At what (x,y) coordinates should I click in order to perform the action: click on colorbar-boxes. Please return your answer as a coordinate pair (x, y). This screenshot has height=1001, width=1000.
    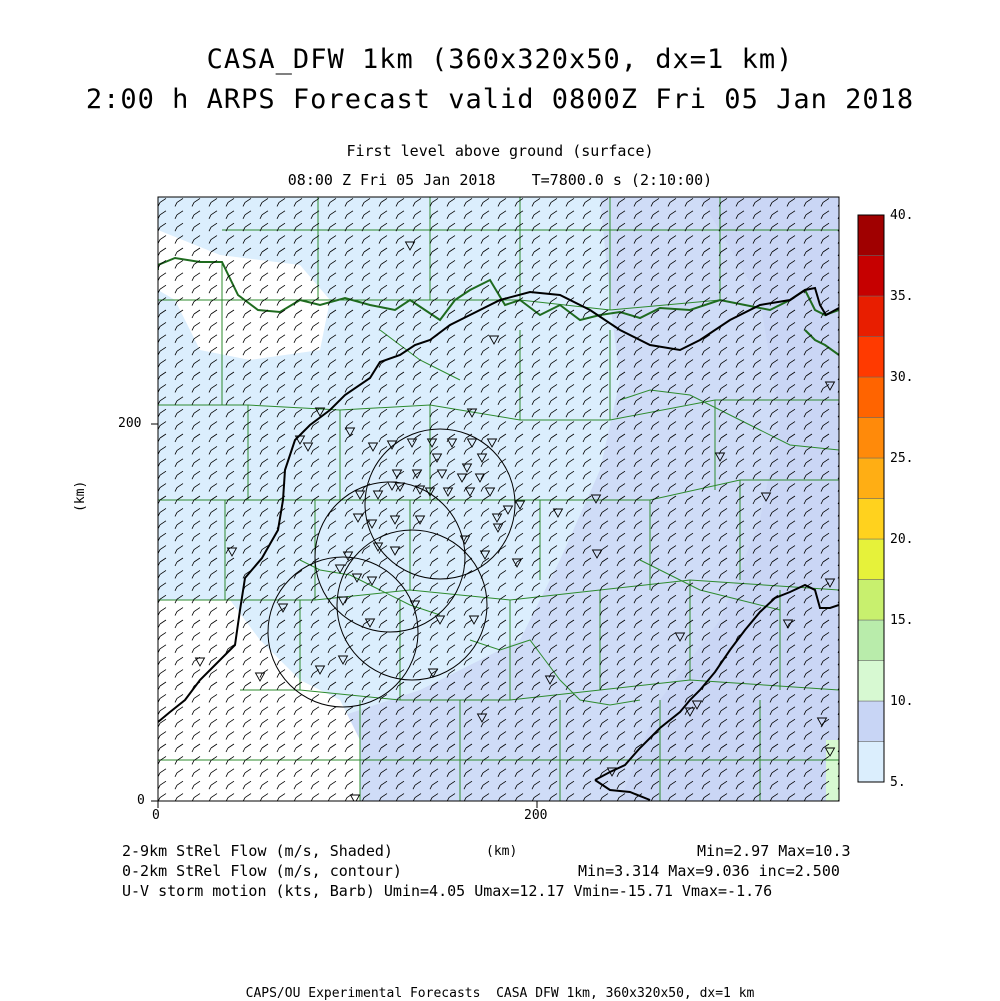
    Looking at the image, I should click on (871, 498).